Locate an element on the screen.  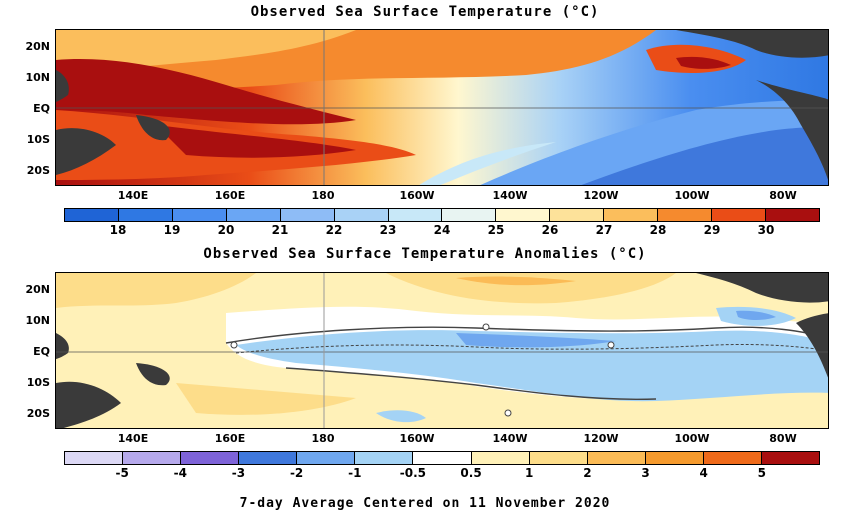
sst-colorbar-label: 27 is located at coordinates (604, 230).